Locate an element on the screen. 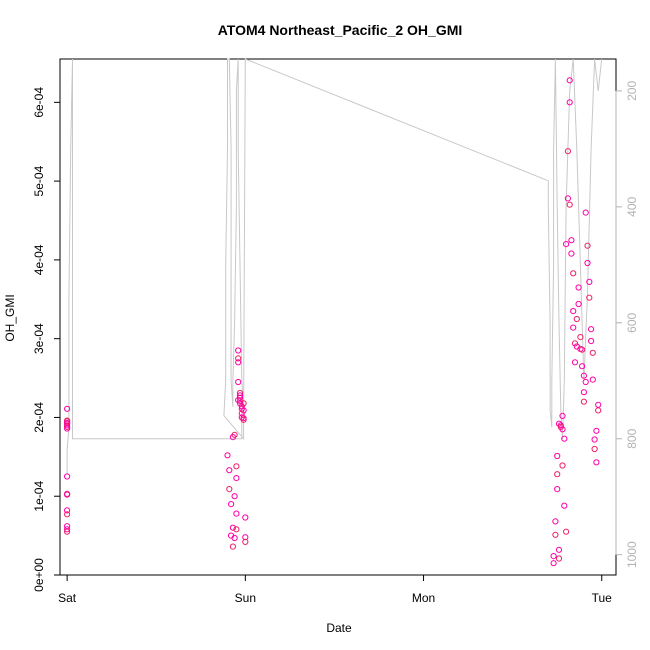 The width and height of the screenshot is (650, 650). bottom-axis: Sat Sun Mon Tue is located at coordinates (335, 589).